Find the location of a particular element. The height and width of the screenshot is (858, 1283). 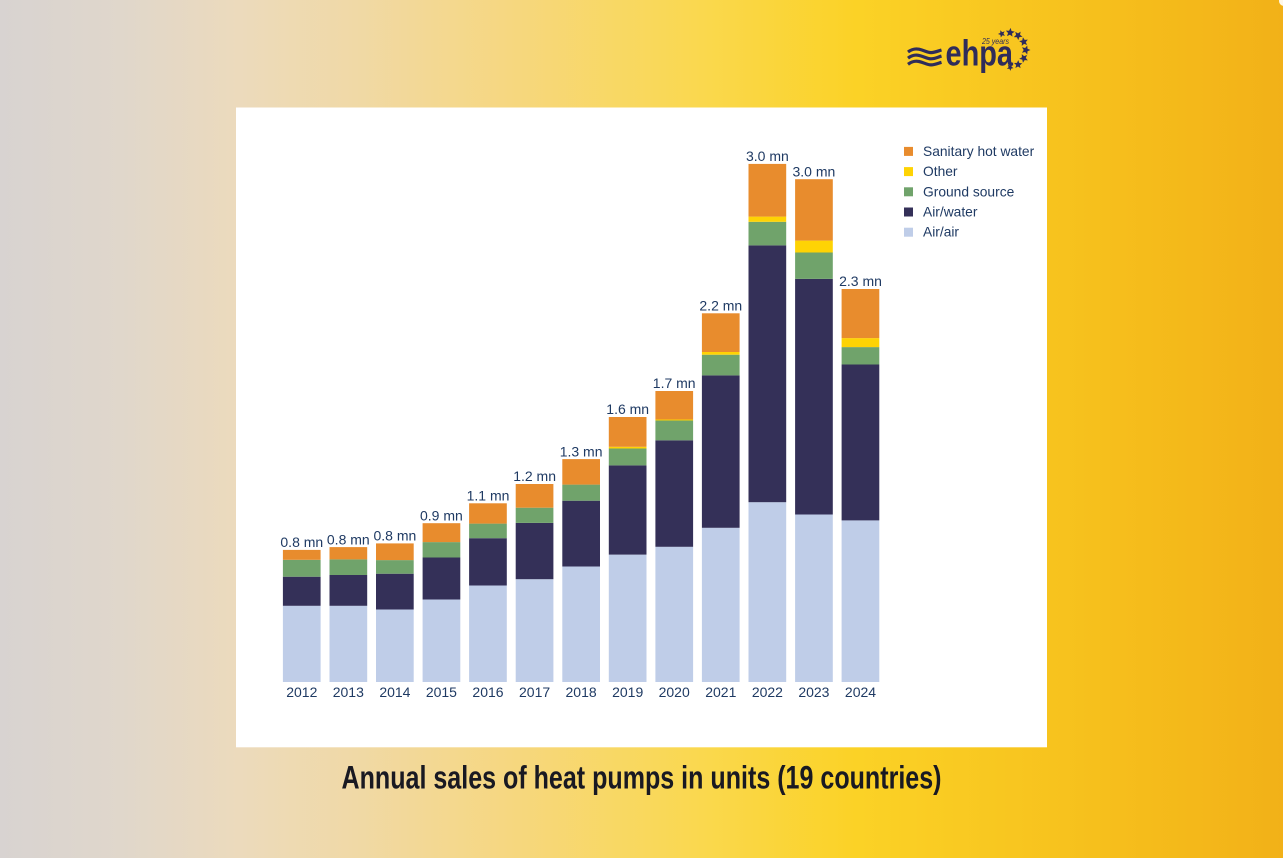

svg-text: 2021 is located at coordinates (720, 692).